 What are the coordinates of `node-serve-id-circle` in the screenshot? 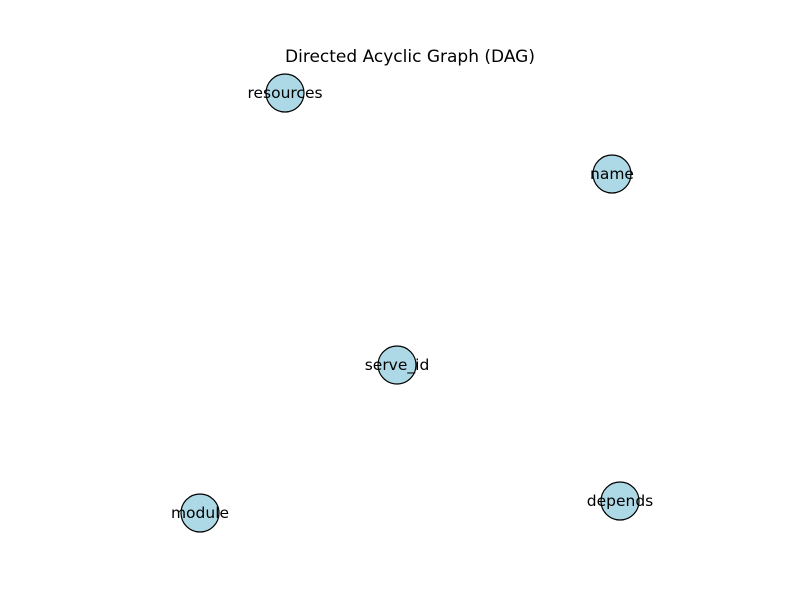 It's located at (397, 365).